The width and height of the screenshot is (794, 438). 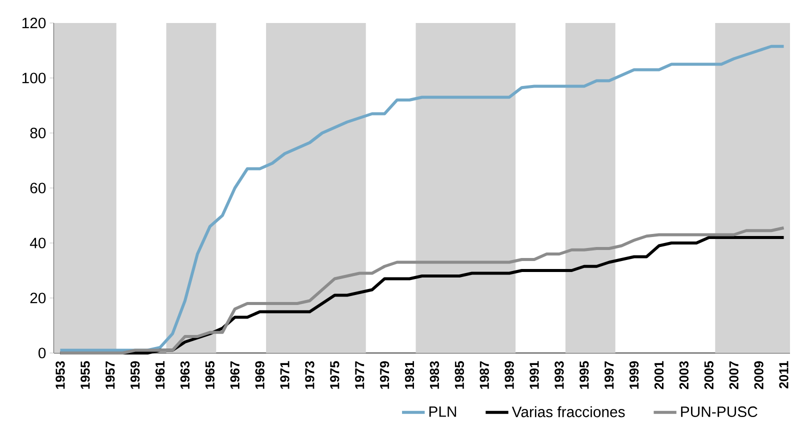 What do you see at coordinates (709, 375) in the screenshot?
I see `x-tick-label: 2005` at bounding box center [709, 375].